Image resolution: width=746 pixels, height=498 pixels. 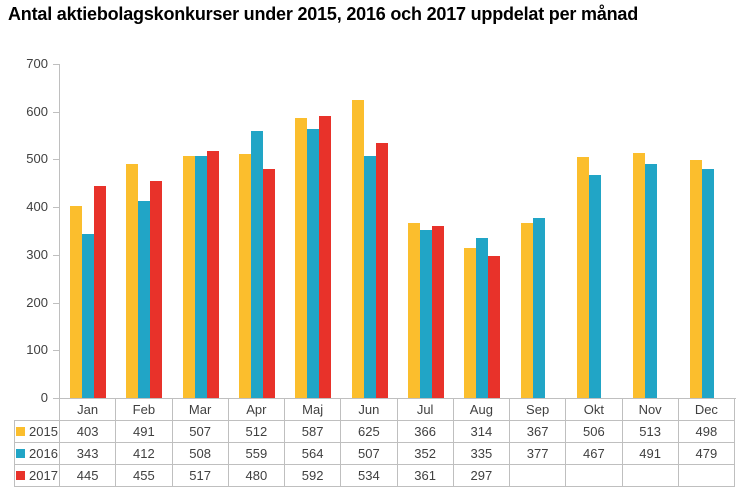 What do you see at coordinates (494, 327) in the screenshot?
I see `bar-2017-aug` at bounding box center [494, 327].